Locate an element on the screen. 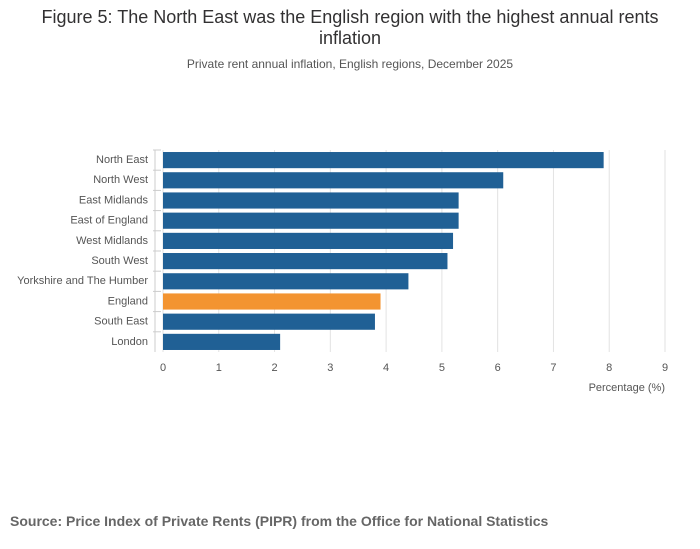 Image resolution: width=700 pixels, height=549 pixels. y-tick-label: West Midlands is located at coordinates (112, 241).